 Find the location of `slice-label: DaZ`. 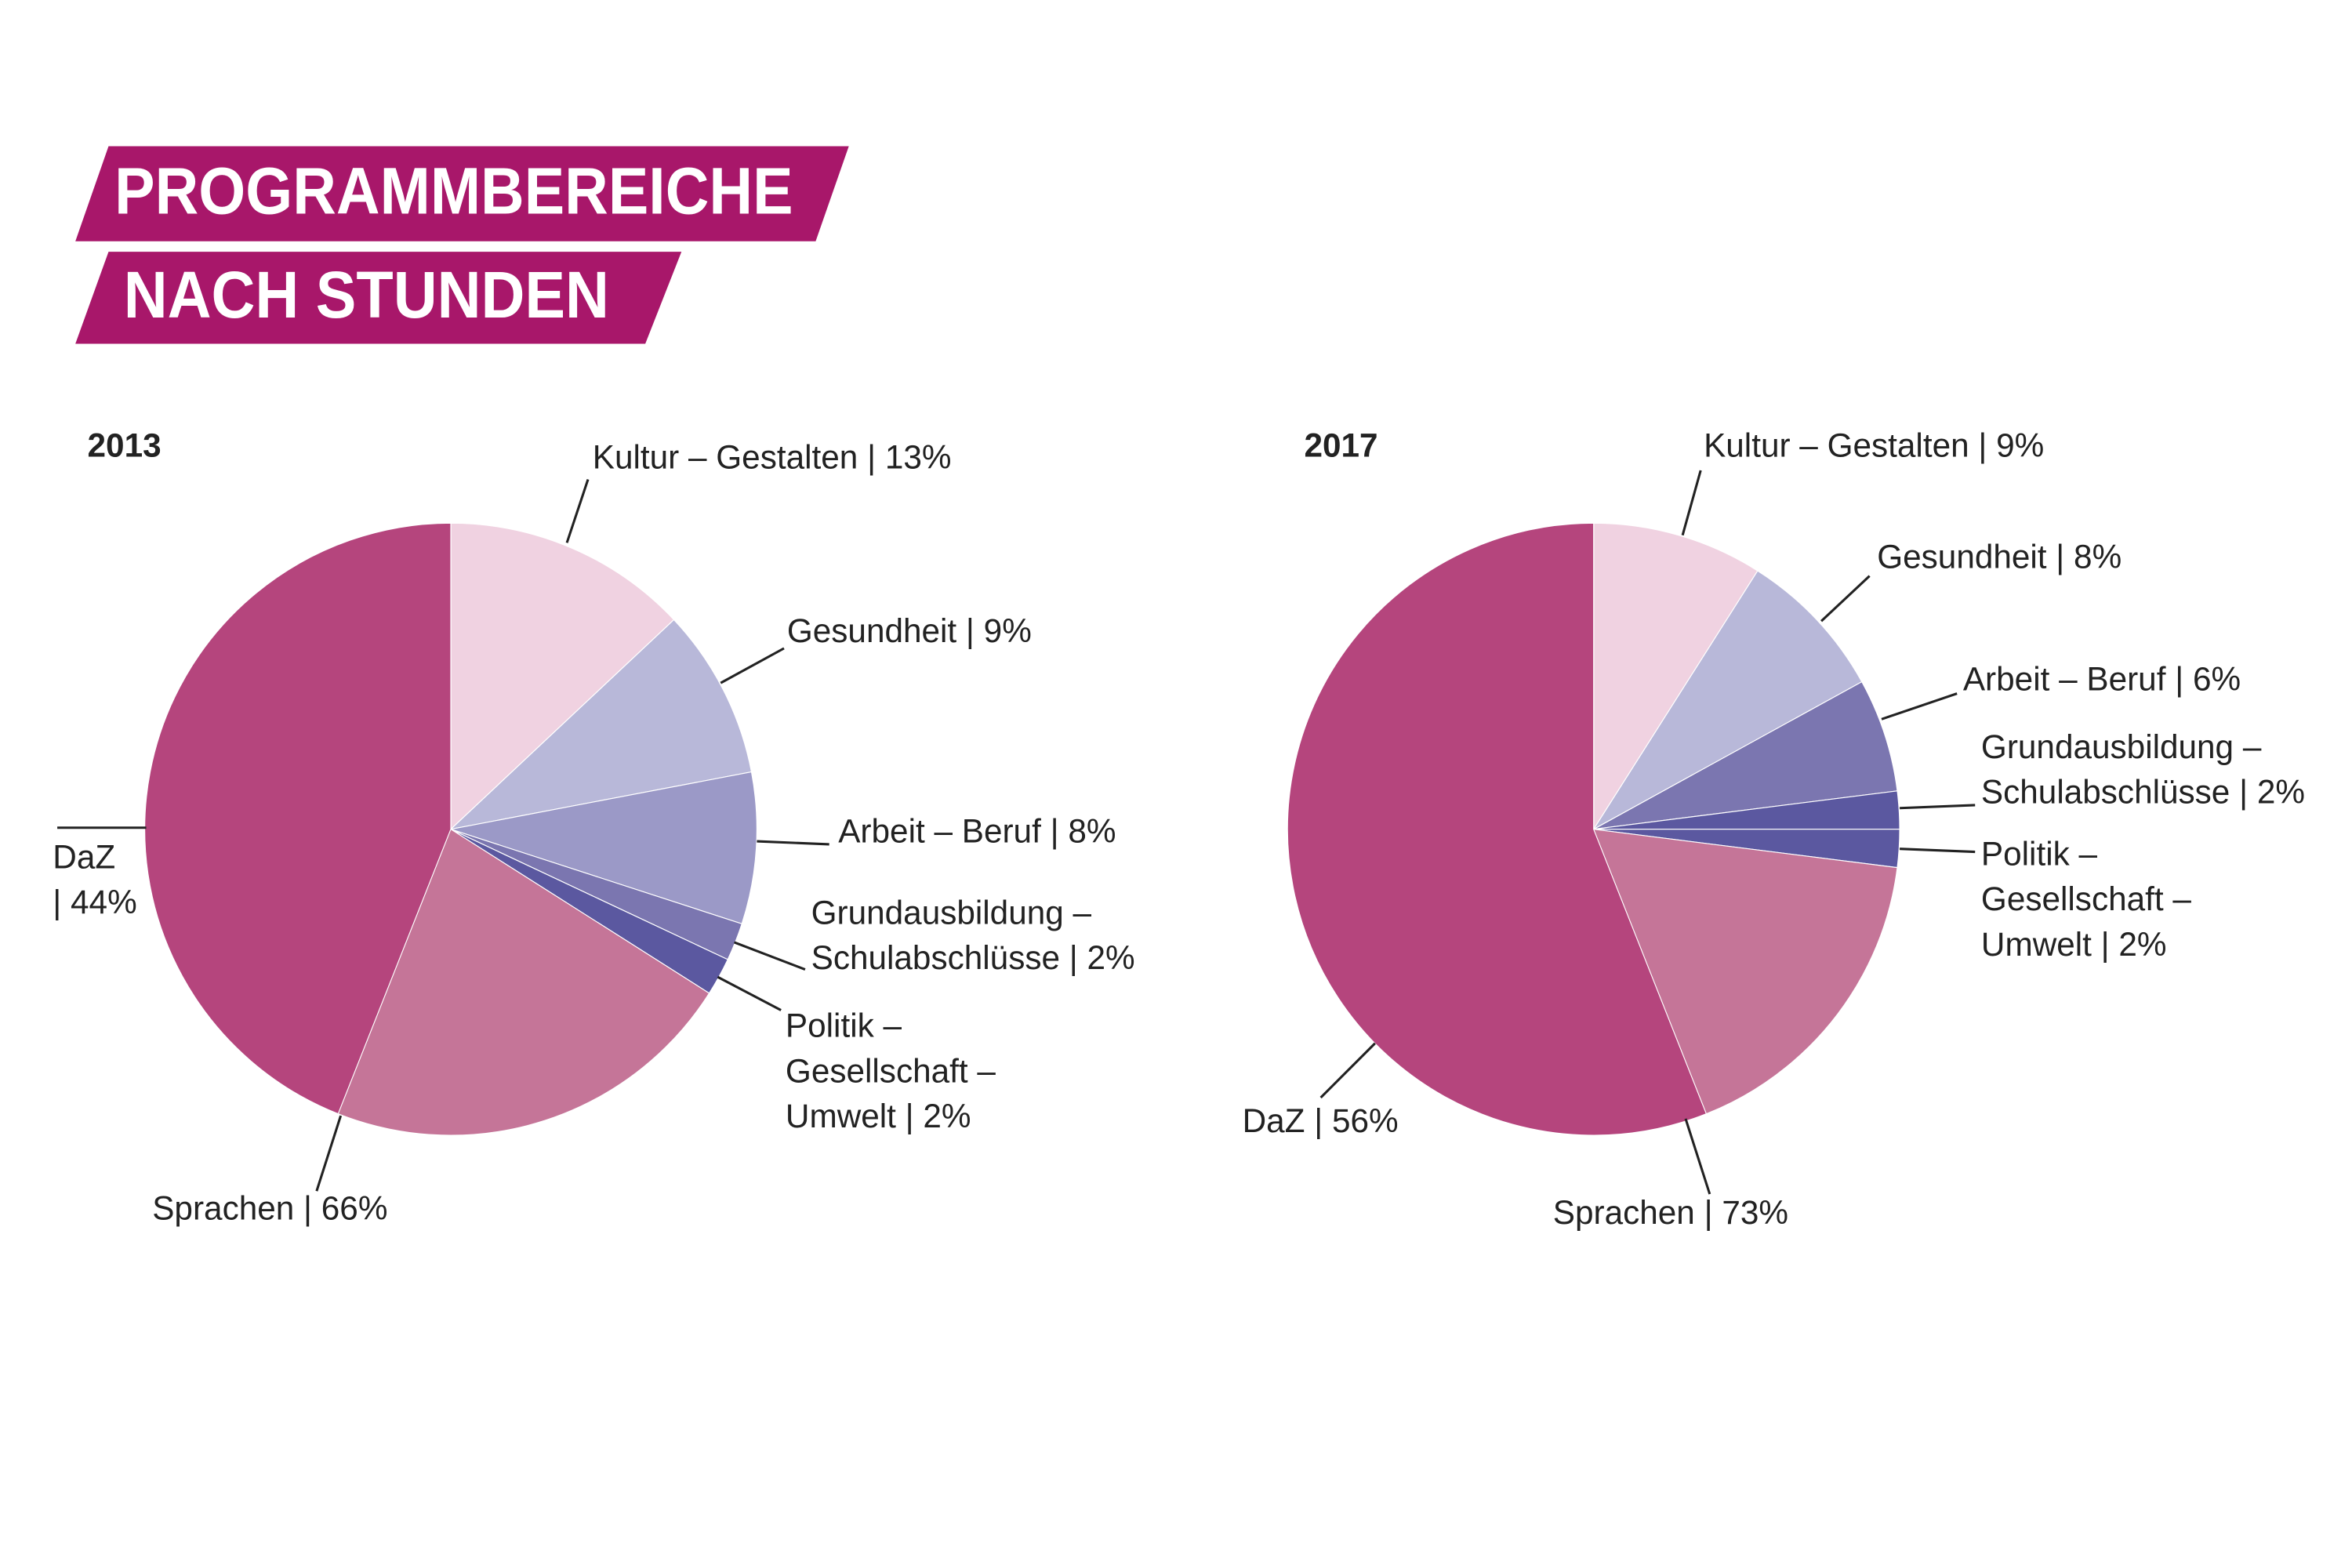

slice-label: DaZ is located at coordinates (84, 856).